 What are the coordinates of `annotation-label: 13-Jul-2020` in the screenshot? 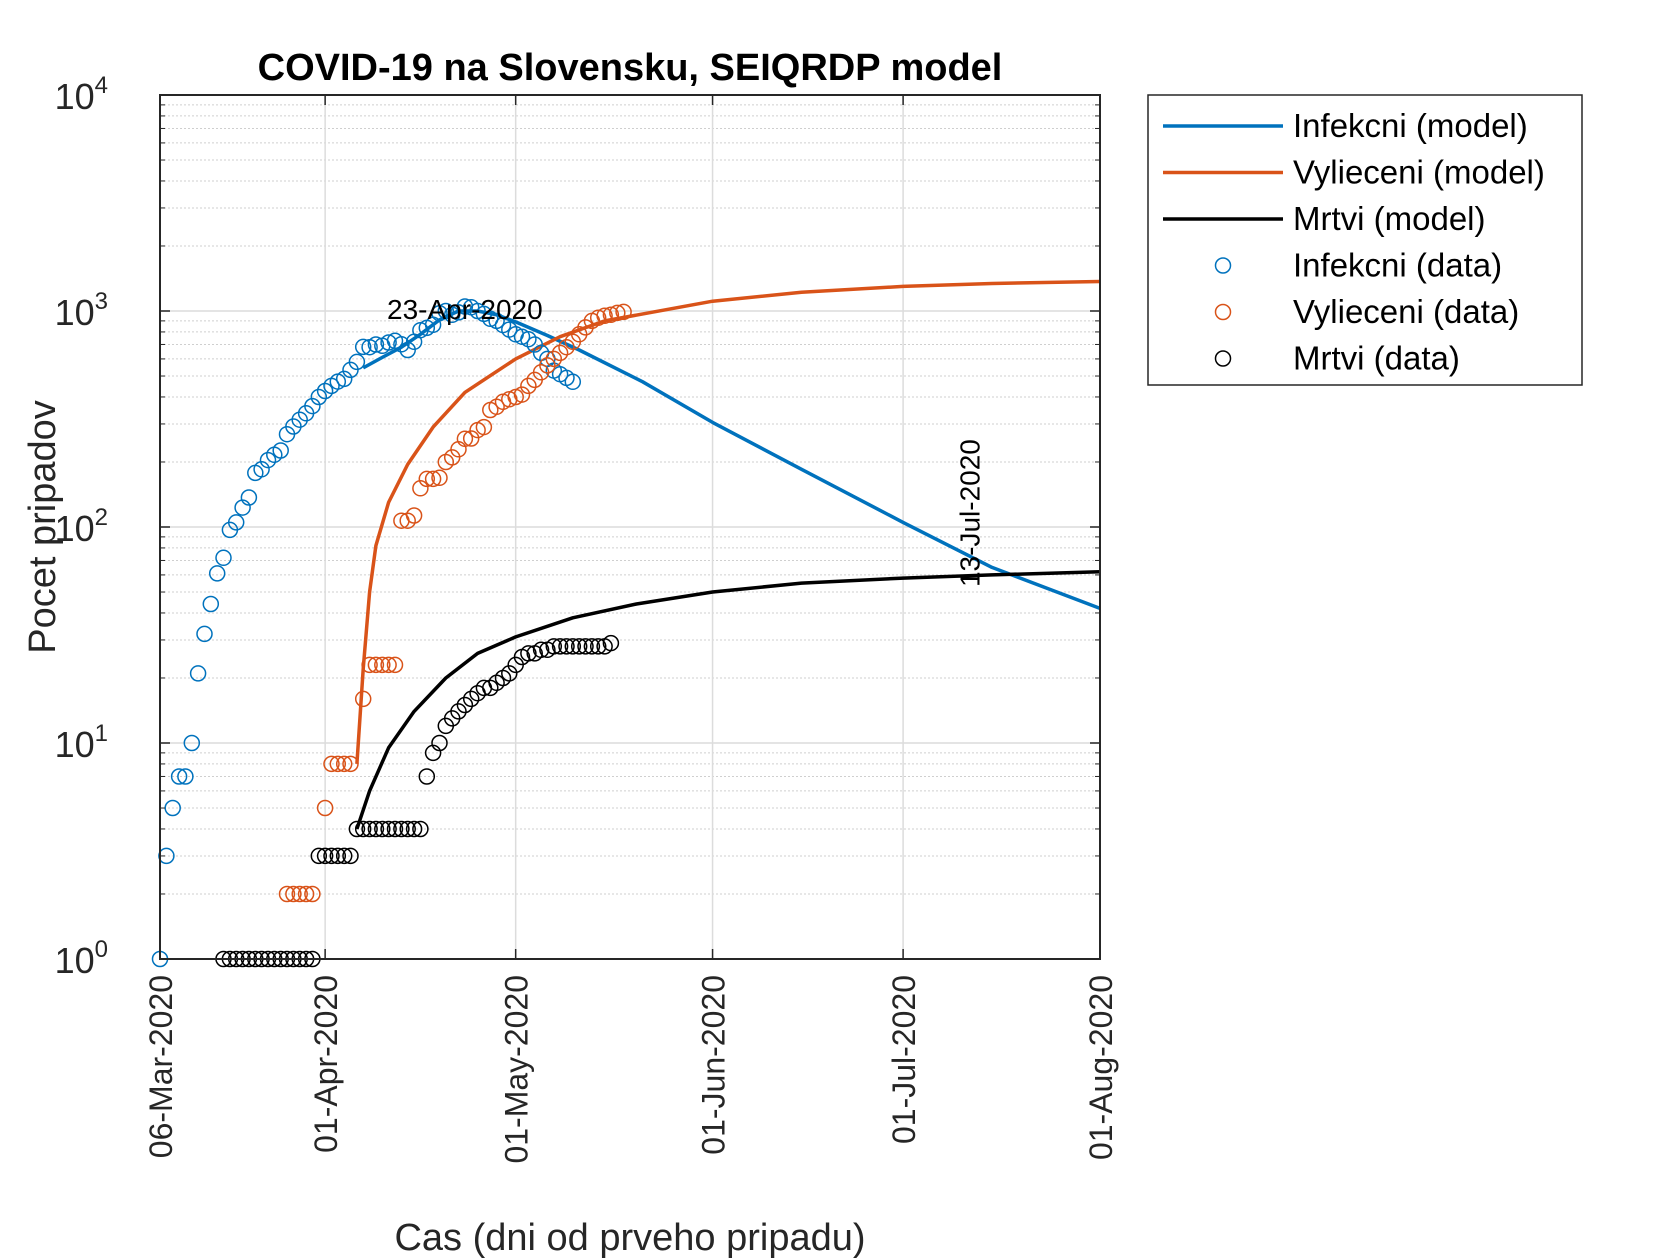 It's located at (969, 513).